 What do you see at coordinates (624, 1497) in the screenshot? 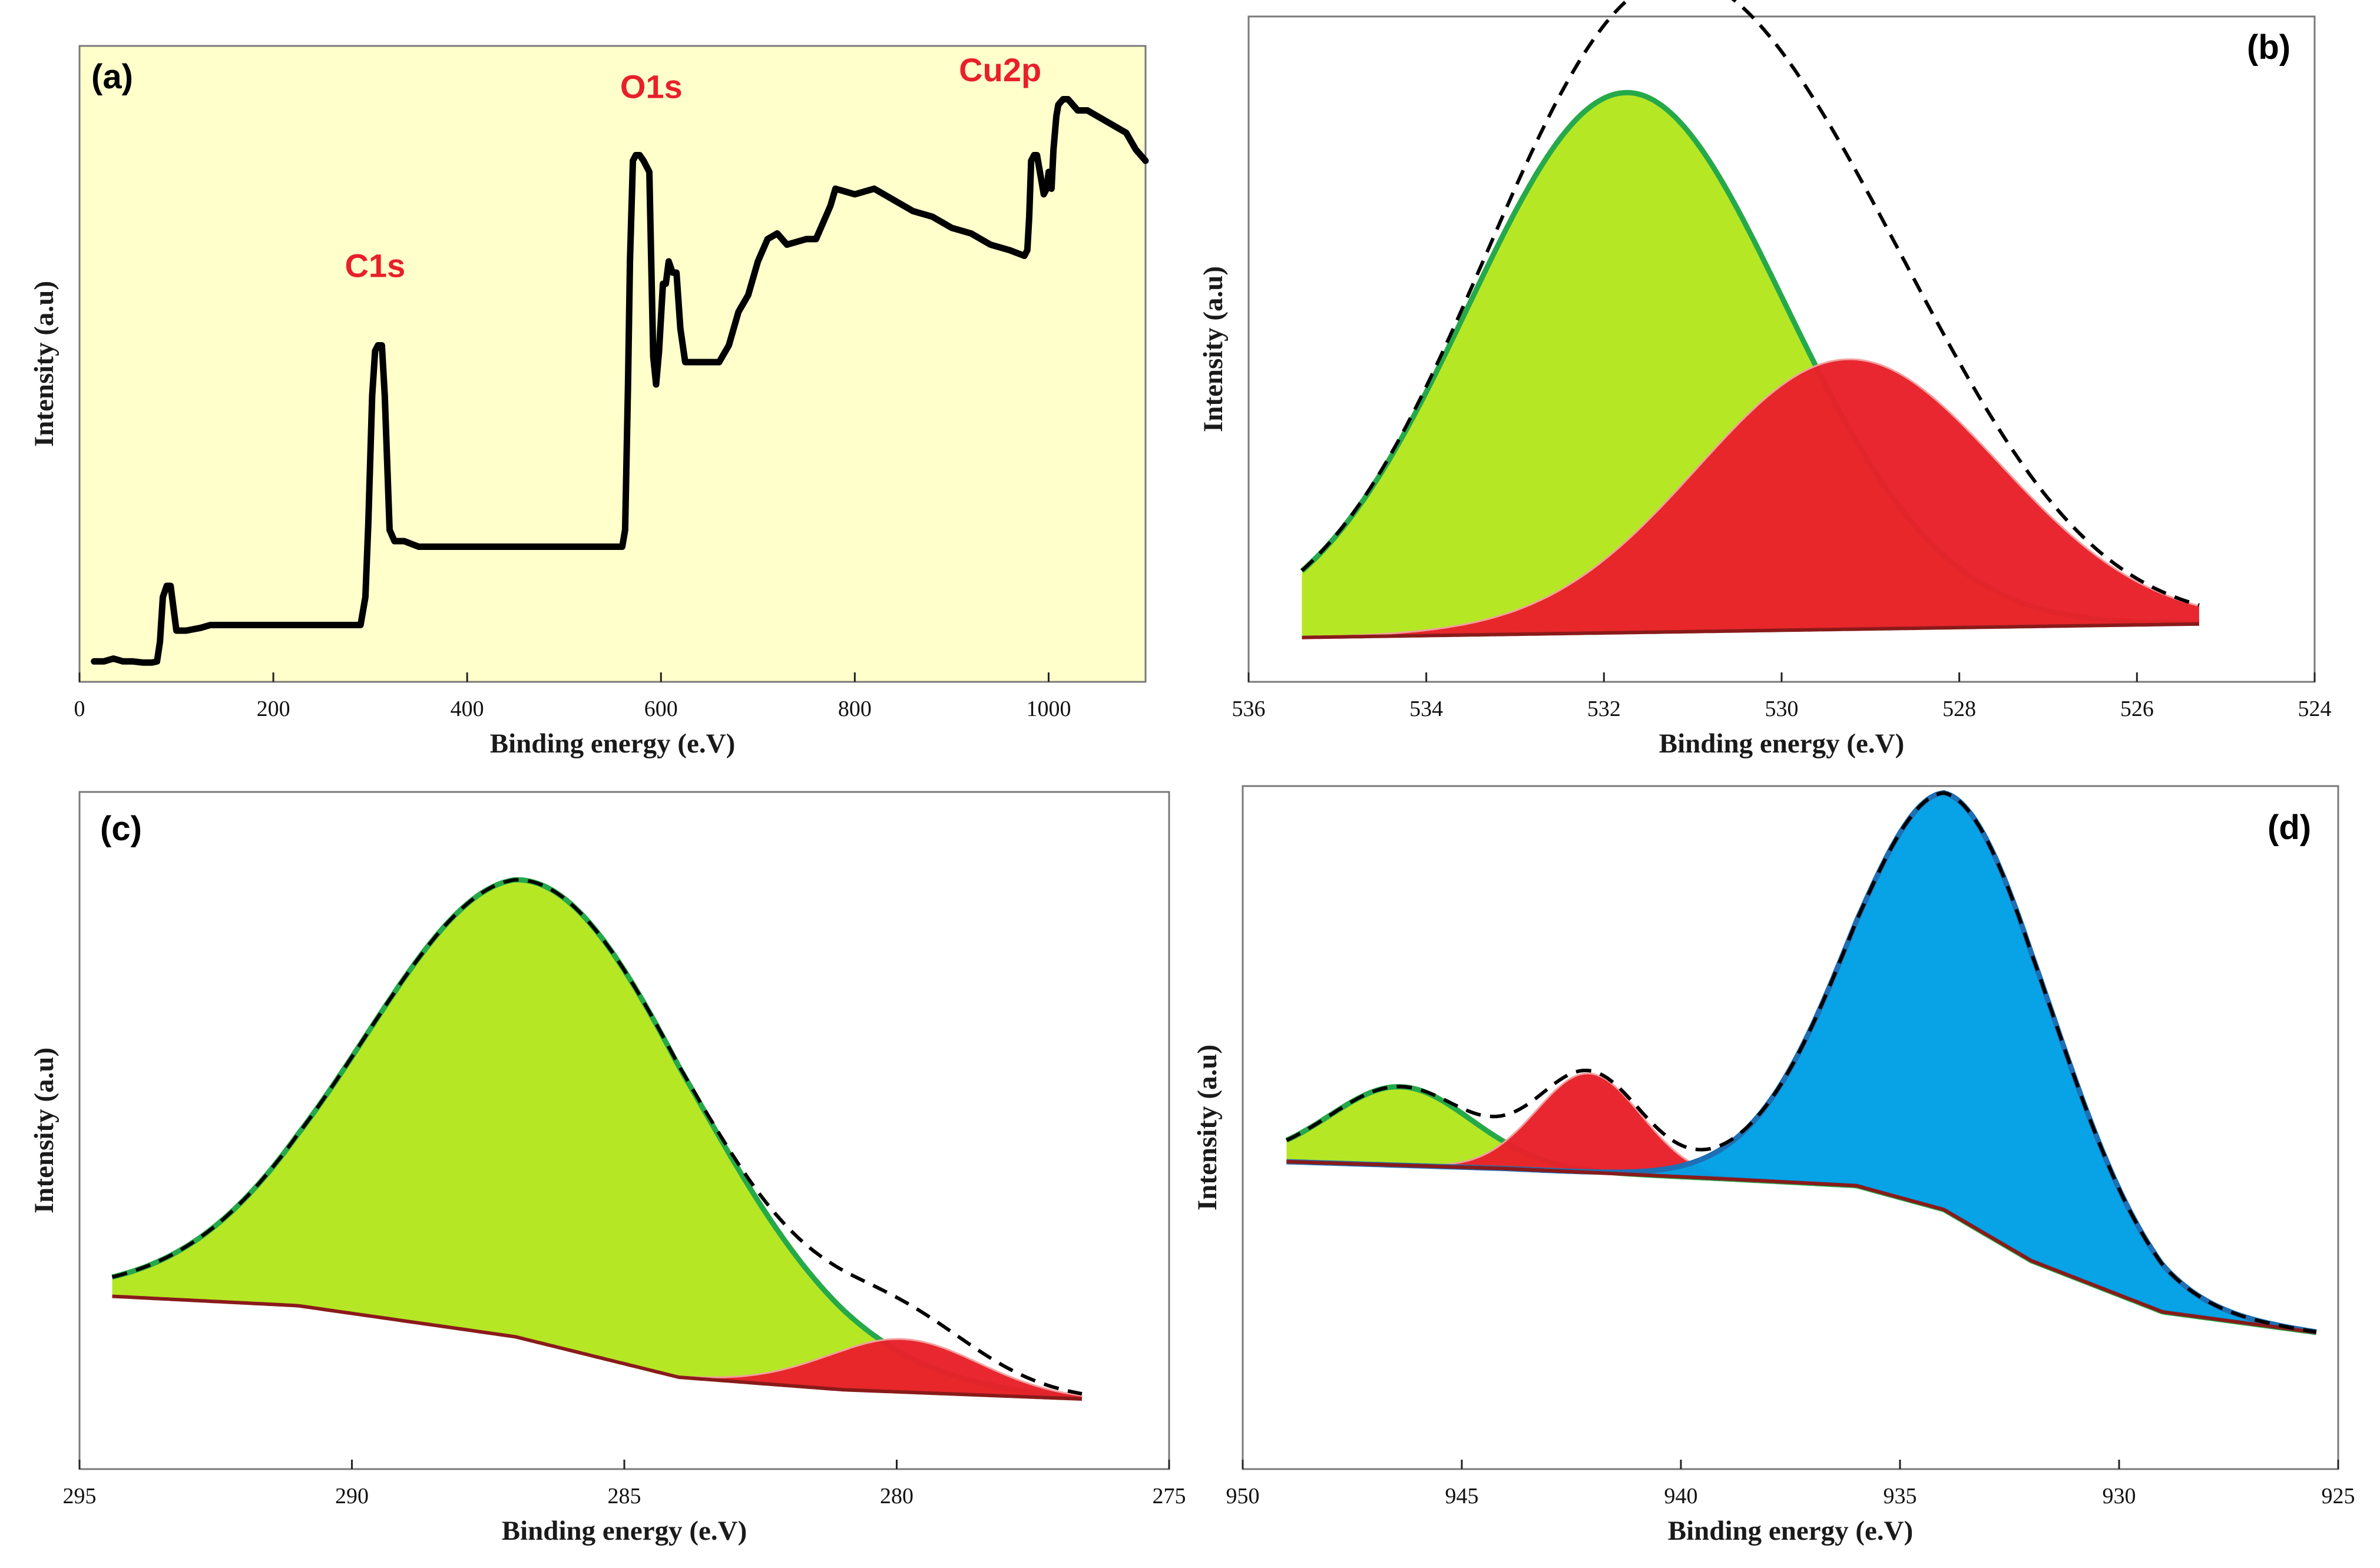
I see `x-tick-label: 285` at bounding box center [624, 1497].